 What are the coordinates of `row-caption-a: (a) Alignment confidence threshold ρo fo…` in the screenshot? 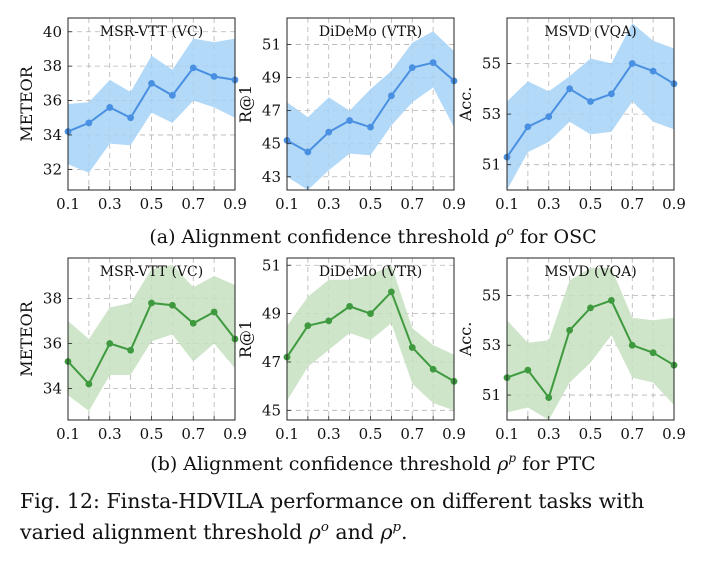 It's located at (372, 236).